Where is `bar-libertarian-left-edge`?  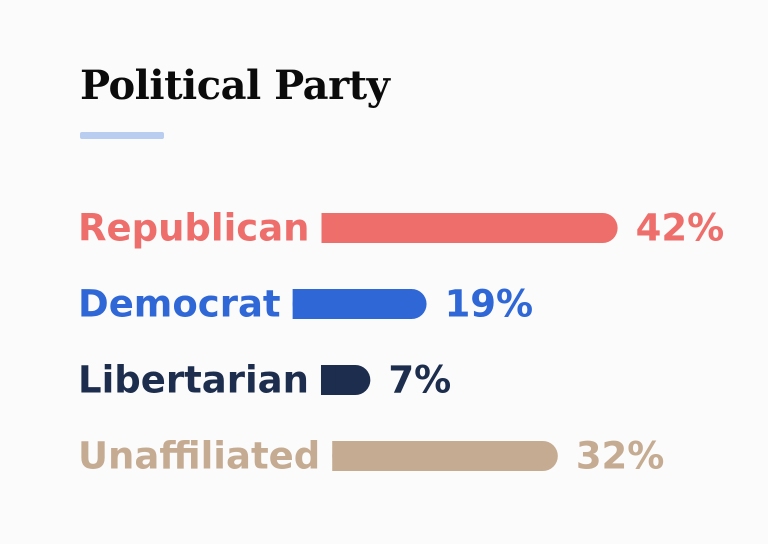 bar-libertarian-left-edge is located at coordinates (328, 380).